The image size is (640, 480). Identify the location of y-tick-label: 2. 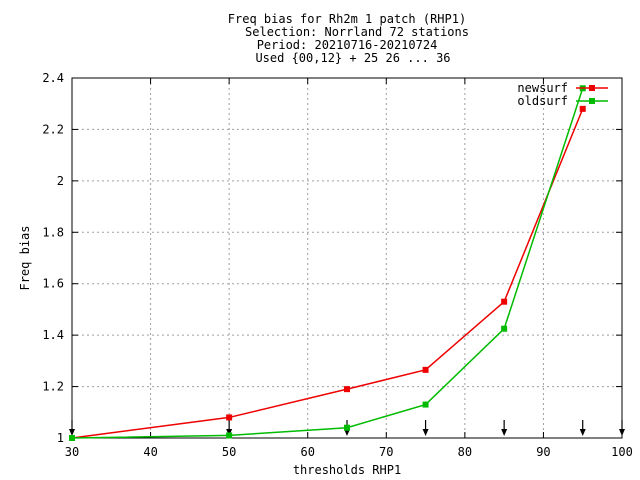
(60, 181).